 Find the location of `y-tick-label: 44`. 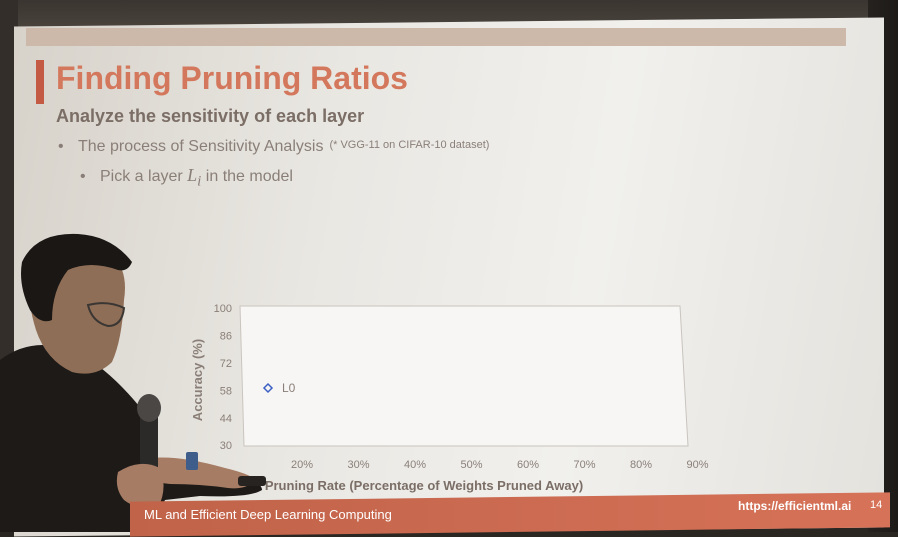

y-tick-label: 44 is located at coordinates (226, 419).